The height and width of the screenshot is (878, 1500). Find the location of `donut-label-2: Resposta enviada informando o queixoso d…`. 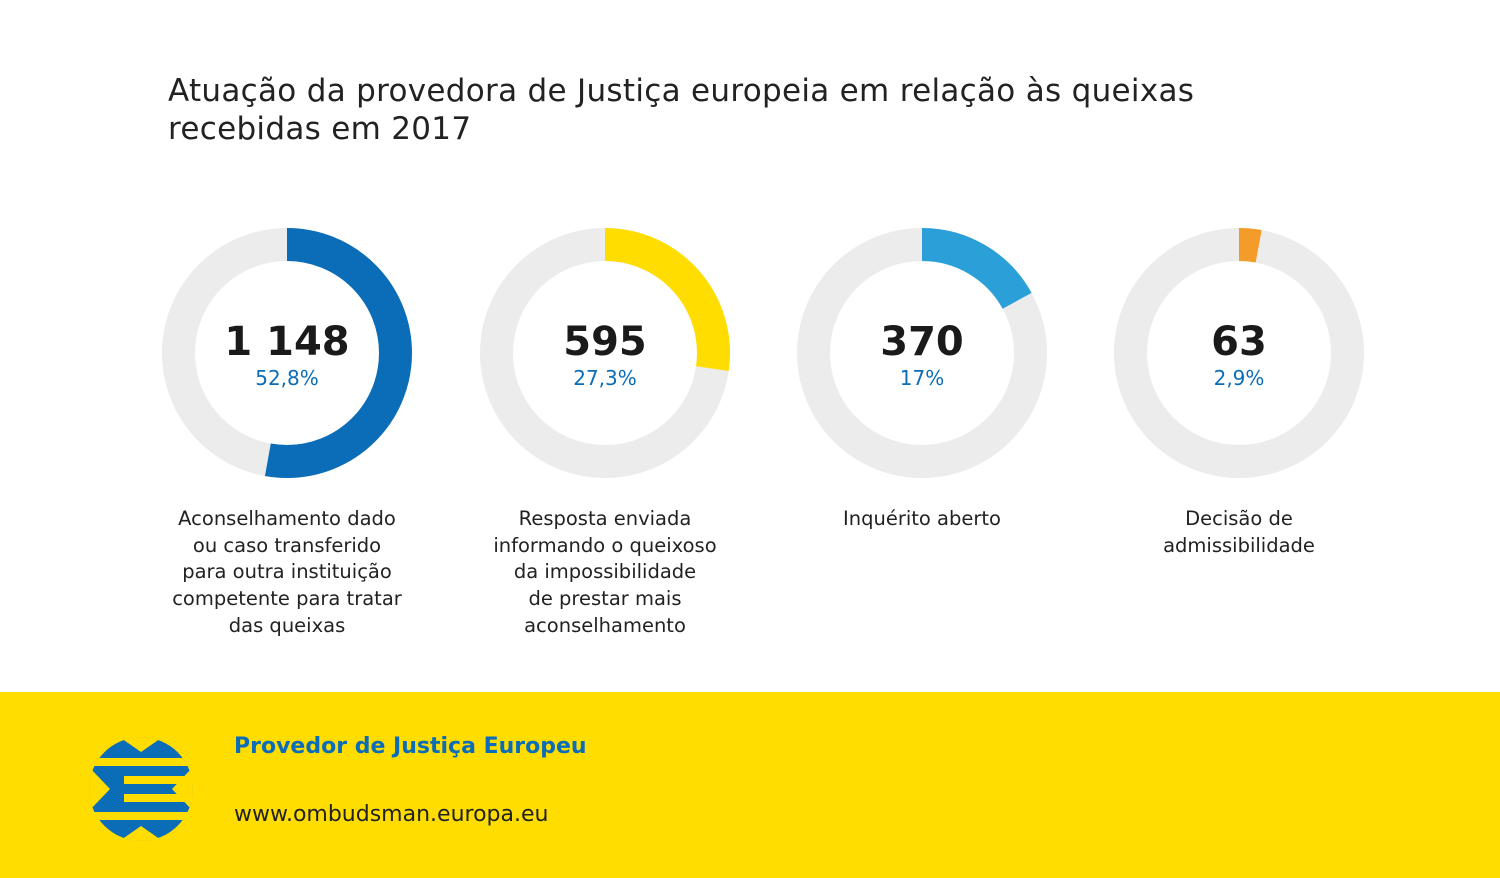

donut-label-2: Resposta enviada informando o queixoso d… is located at coordinates (605, 572).